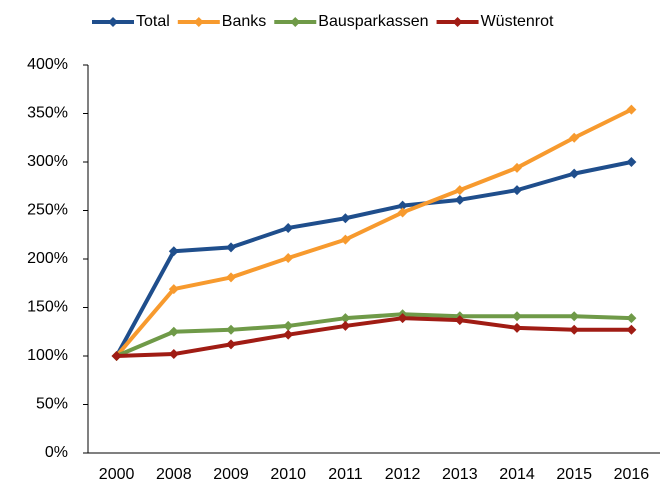 This screenshot has height=485, width=667. I want to click on x-tick-label: 2009, so click(231, 474).